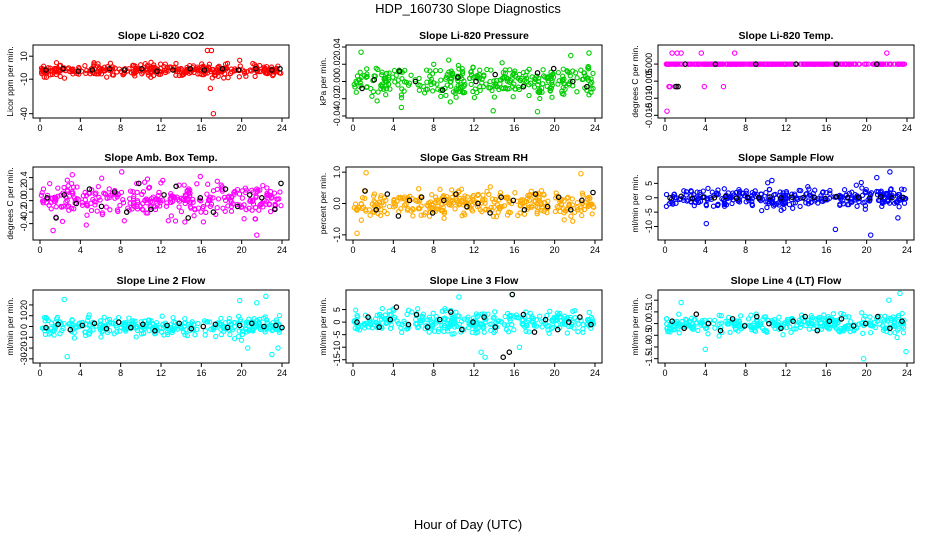 This screenshot has width=936, height=540. What do you see at coordinates (745, 373) in the screenshot?
I see `x-tick-label: 8` at bounding box center [745, 373].